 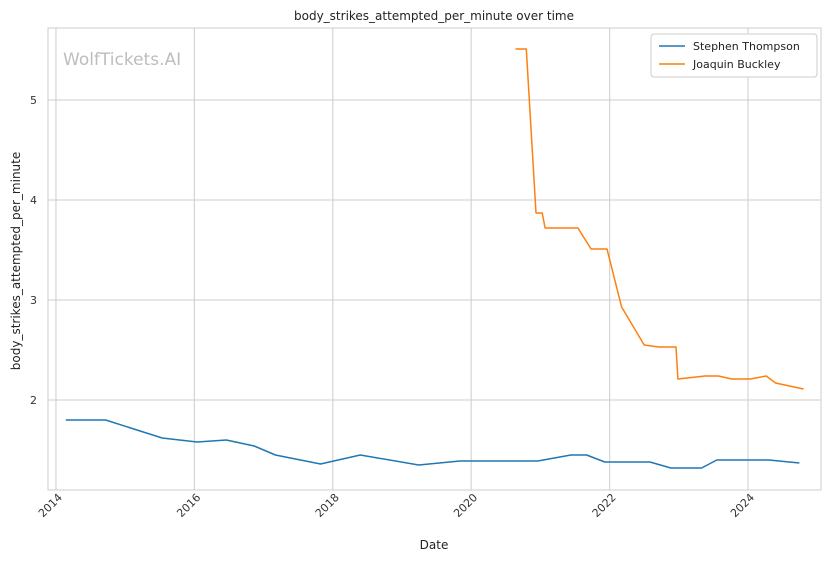 What do you see at coordinates (736, 64) in the screenshot?
I see `legend-label-joaquin-buckley: Joaquin Buckley` at bounding box center [736, 64].